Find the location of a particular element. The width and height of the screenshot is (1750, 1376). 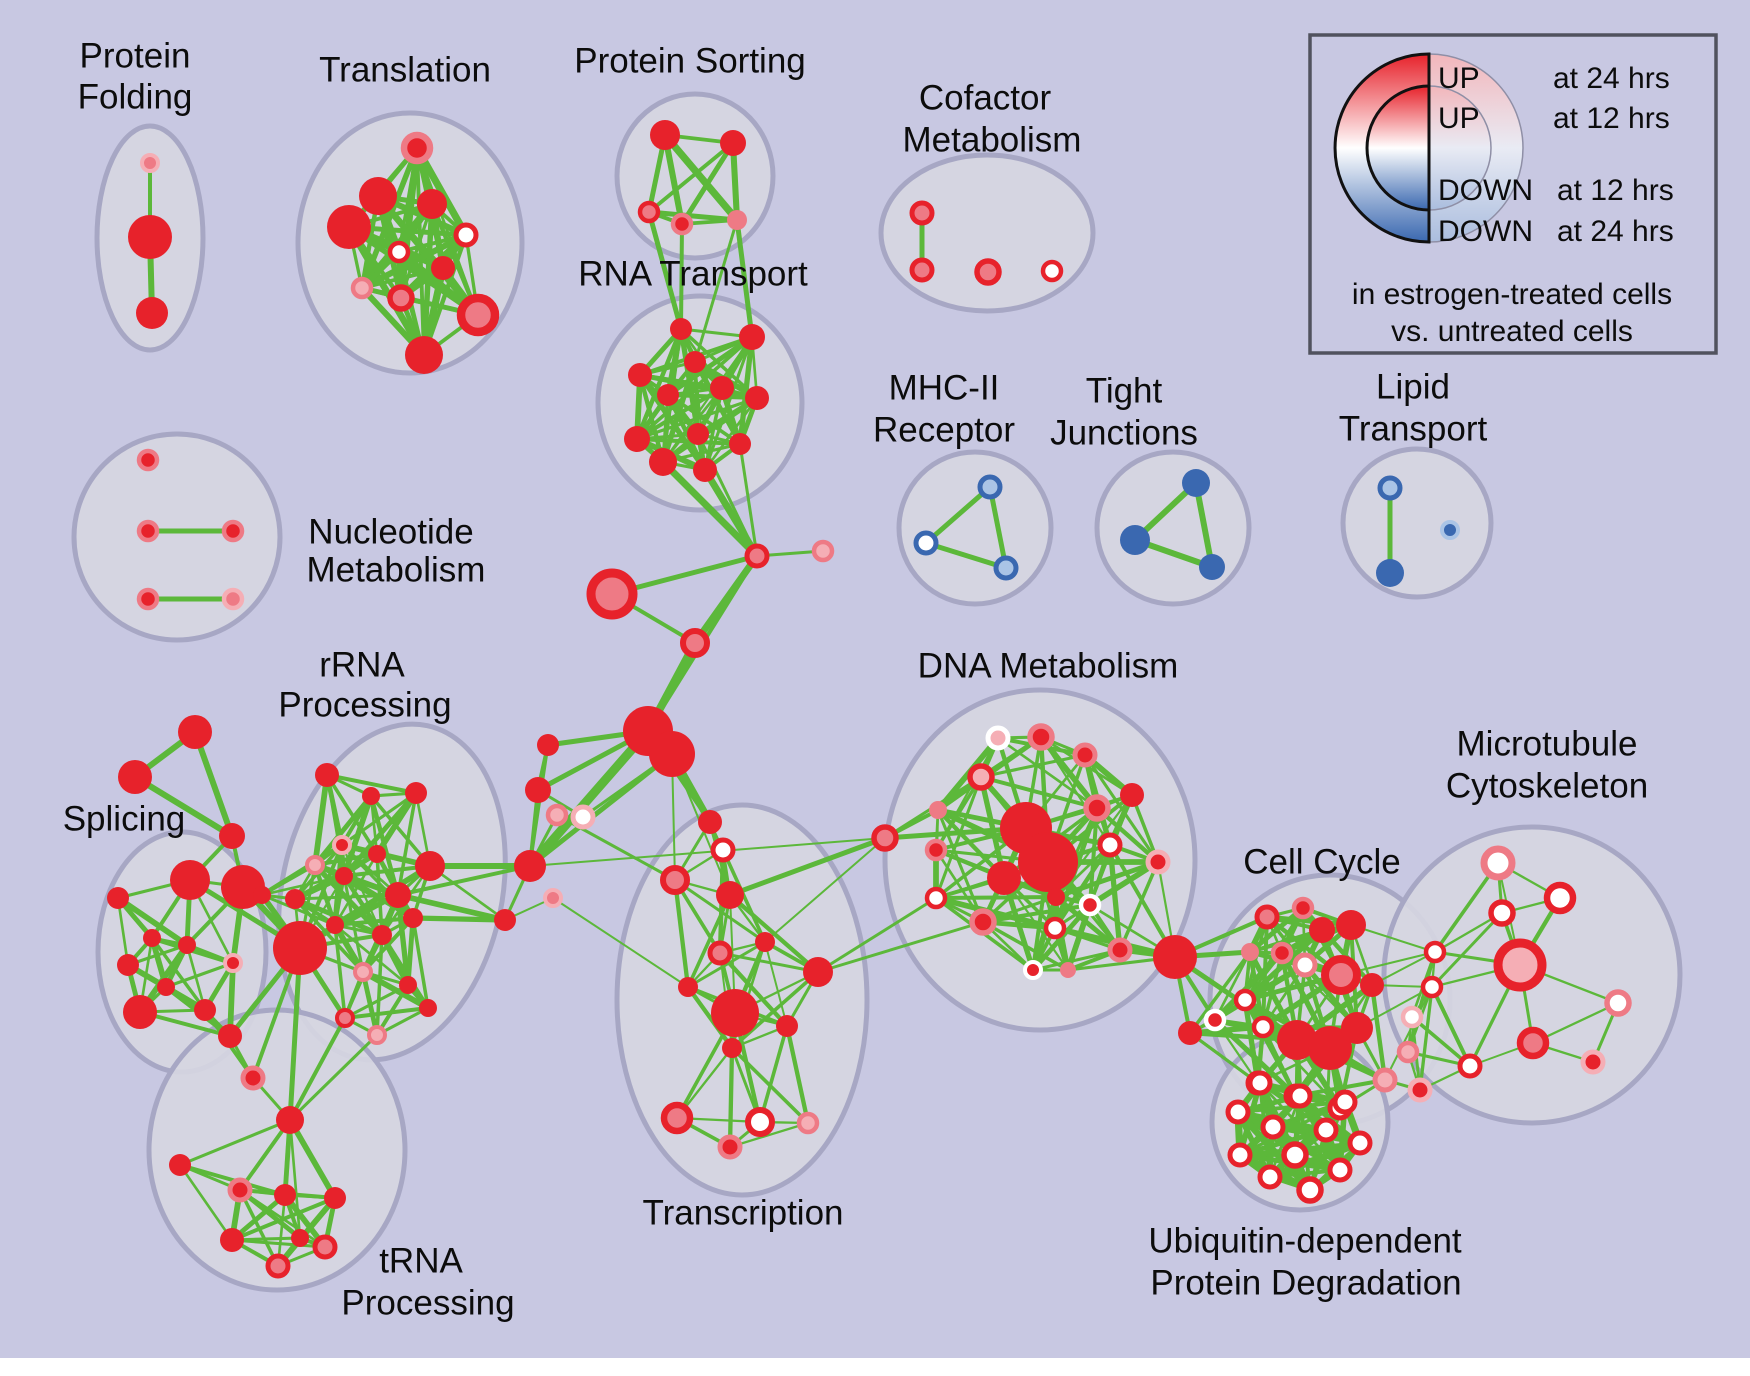

network-edge-rna-transport is located at coordinates (712, 396).